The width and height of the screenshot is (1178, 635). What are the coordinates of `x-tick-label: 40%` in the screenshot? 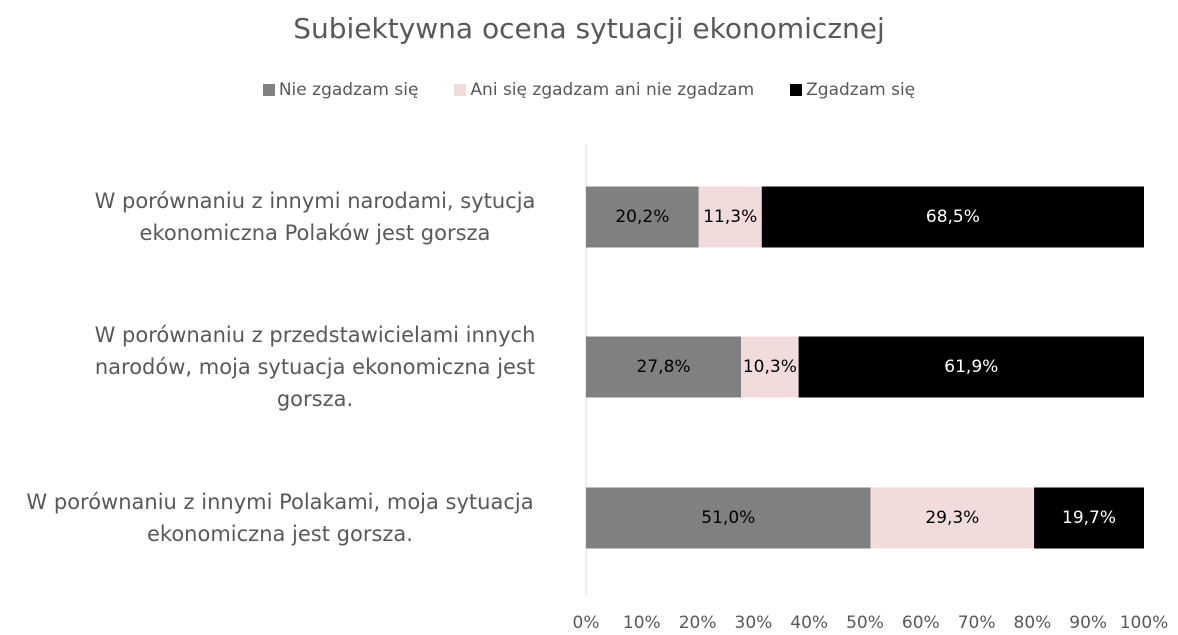 It's located at (809, 623).